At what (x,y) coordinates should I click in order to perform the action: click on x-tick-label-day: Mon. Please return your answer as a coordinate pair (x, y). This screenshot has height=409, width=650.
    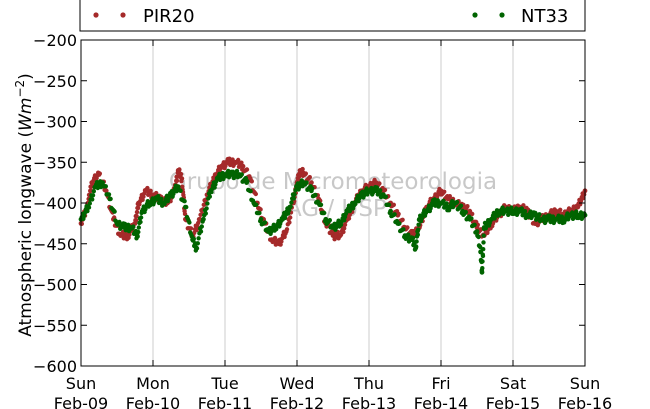
    Looking at the image, I should click on (153, 383).